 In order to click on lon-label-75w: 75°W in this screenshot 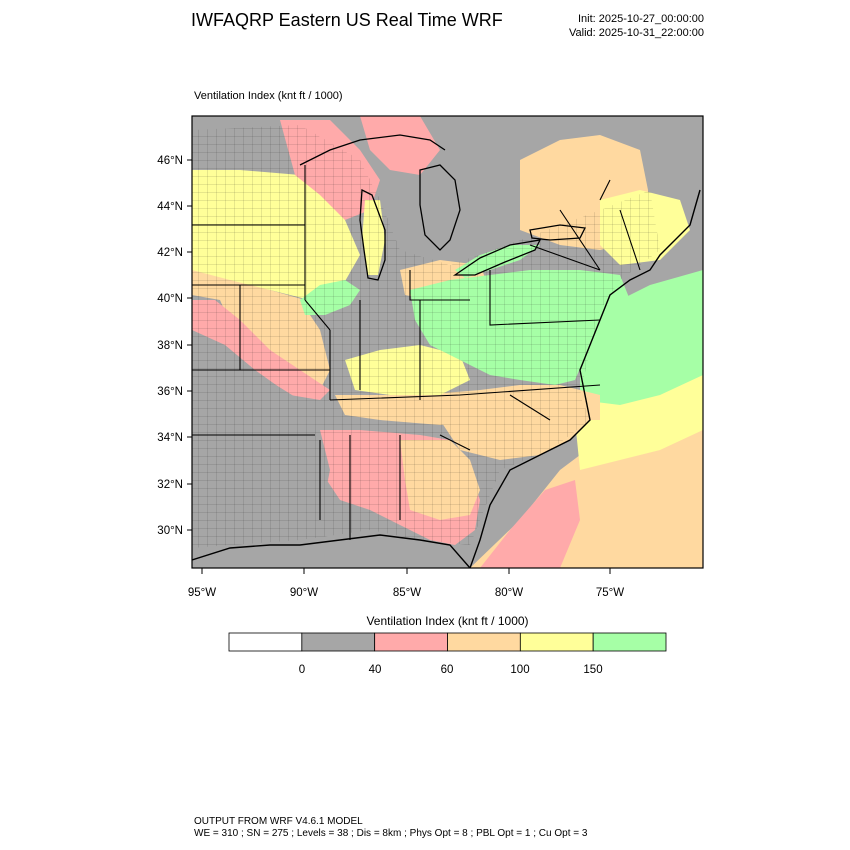, I will do `click(610, 593)`.